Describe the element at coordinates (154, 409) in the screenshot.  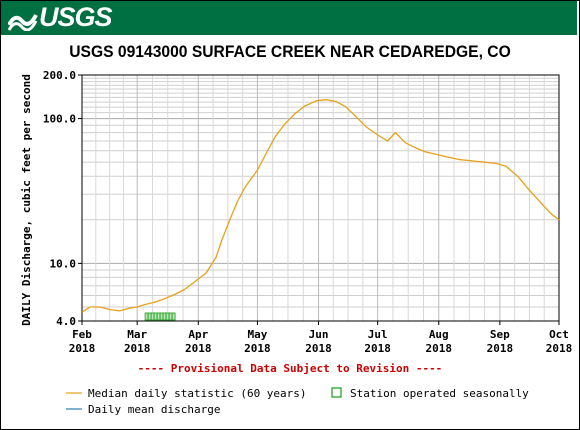
I see `legend-label-daily-mean: Daily mean discharge` at that location.